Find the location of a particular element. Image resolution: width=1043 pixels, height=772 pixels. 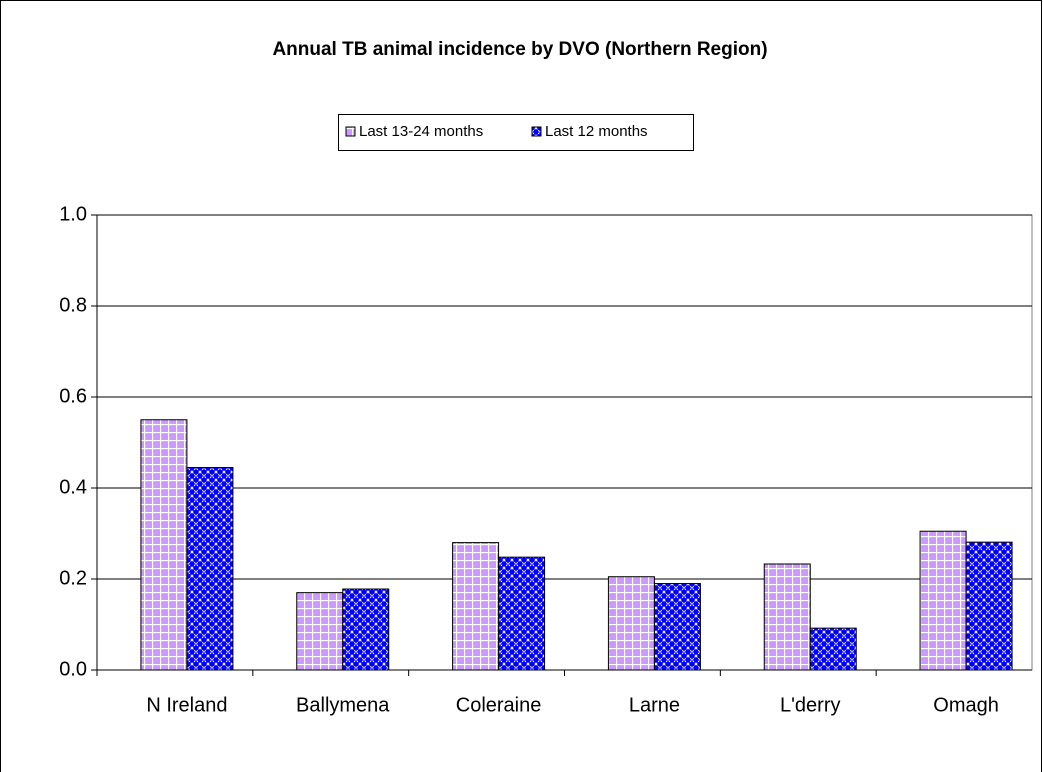

x-tick-label: L'derry is located at coordinates (810, 705).